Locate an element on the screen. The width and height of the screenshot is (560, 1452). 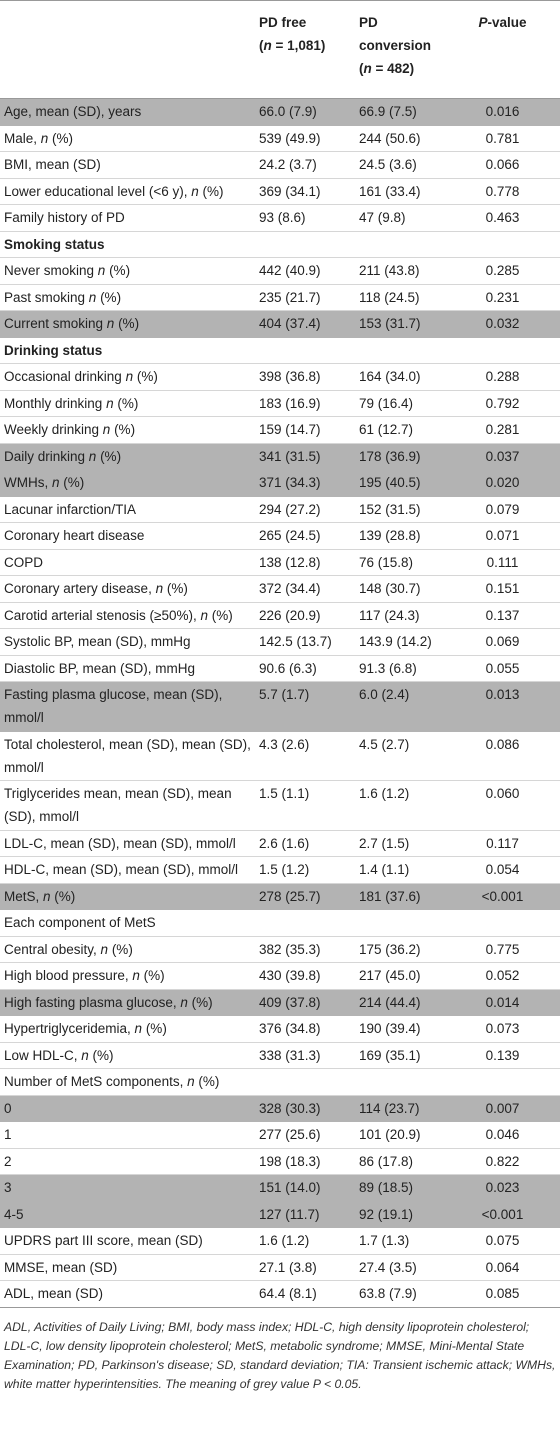
row-label: Diastolic BP, mean (SD), mmHg is located at coordinates (127, 668).